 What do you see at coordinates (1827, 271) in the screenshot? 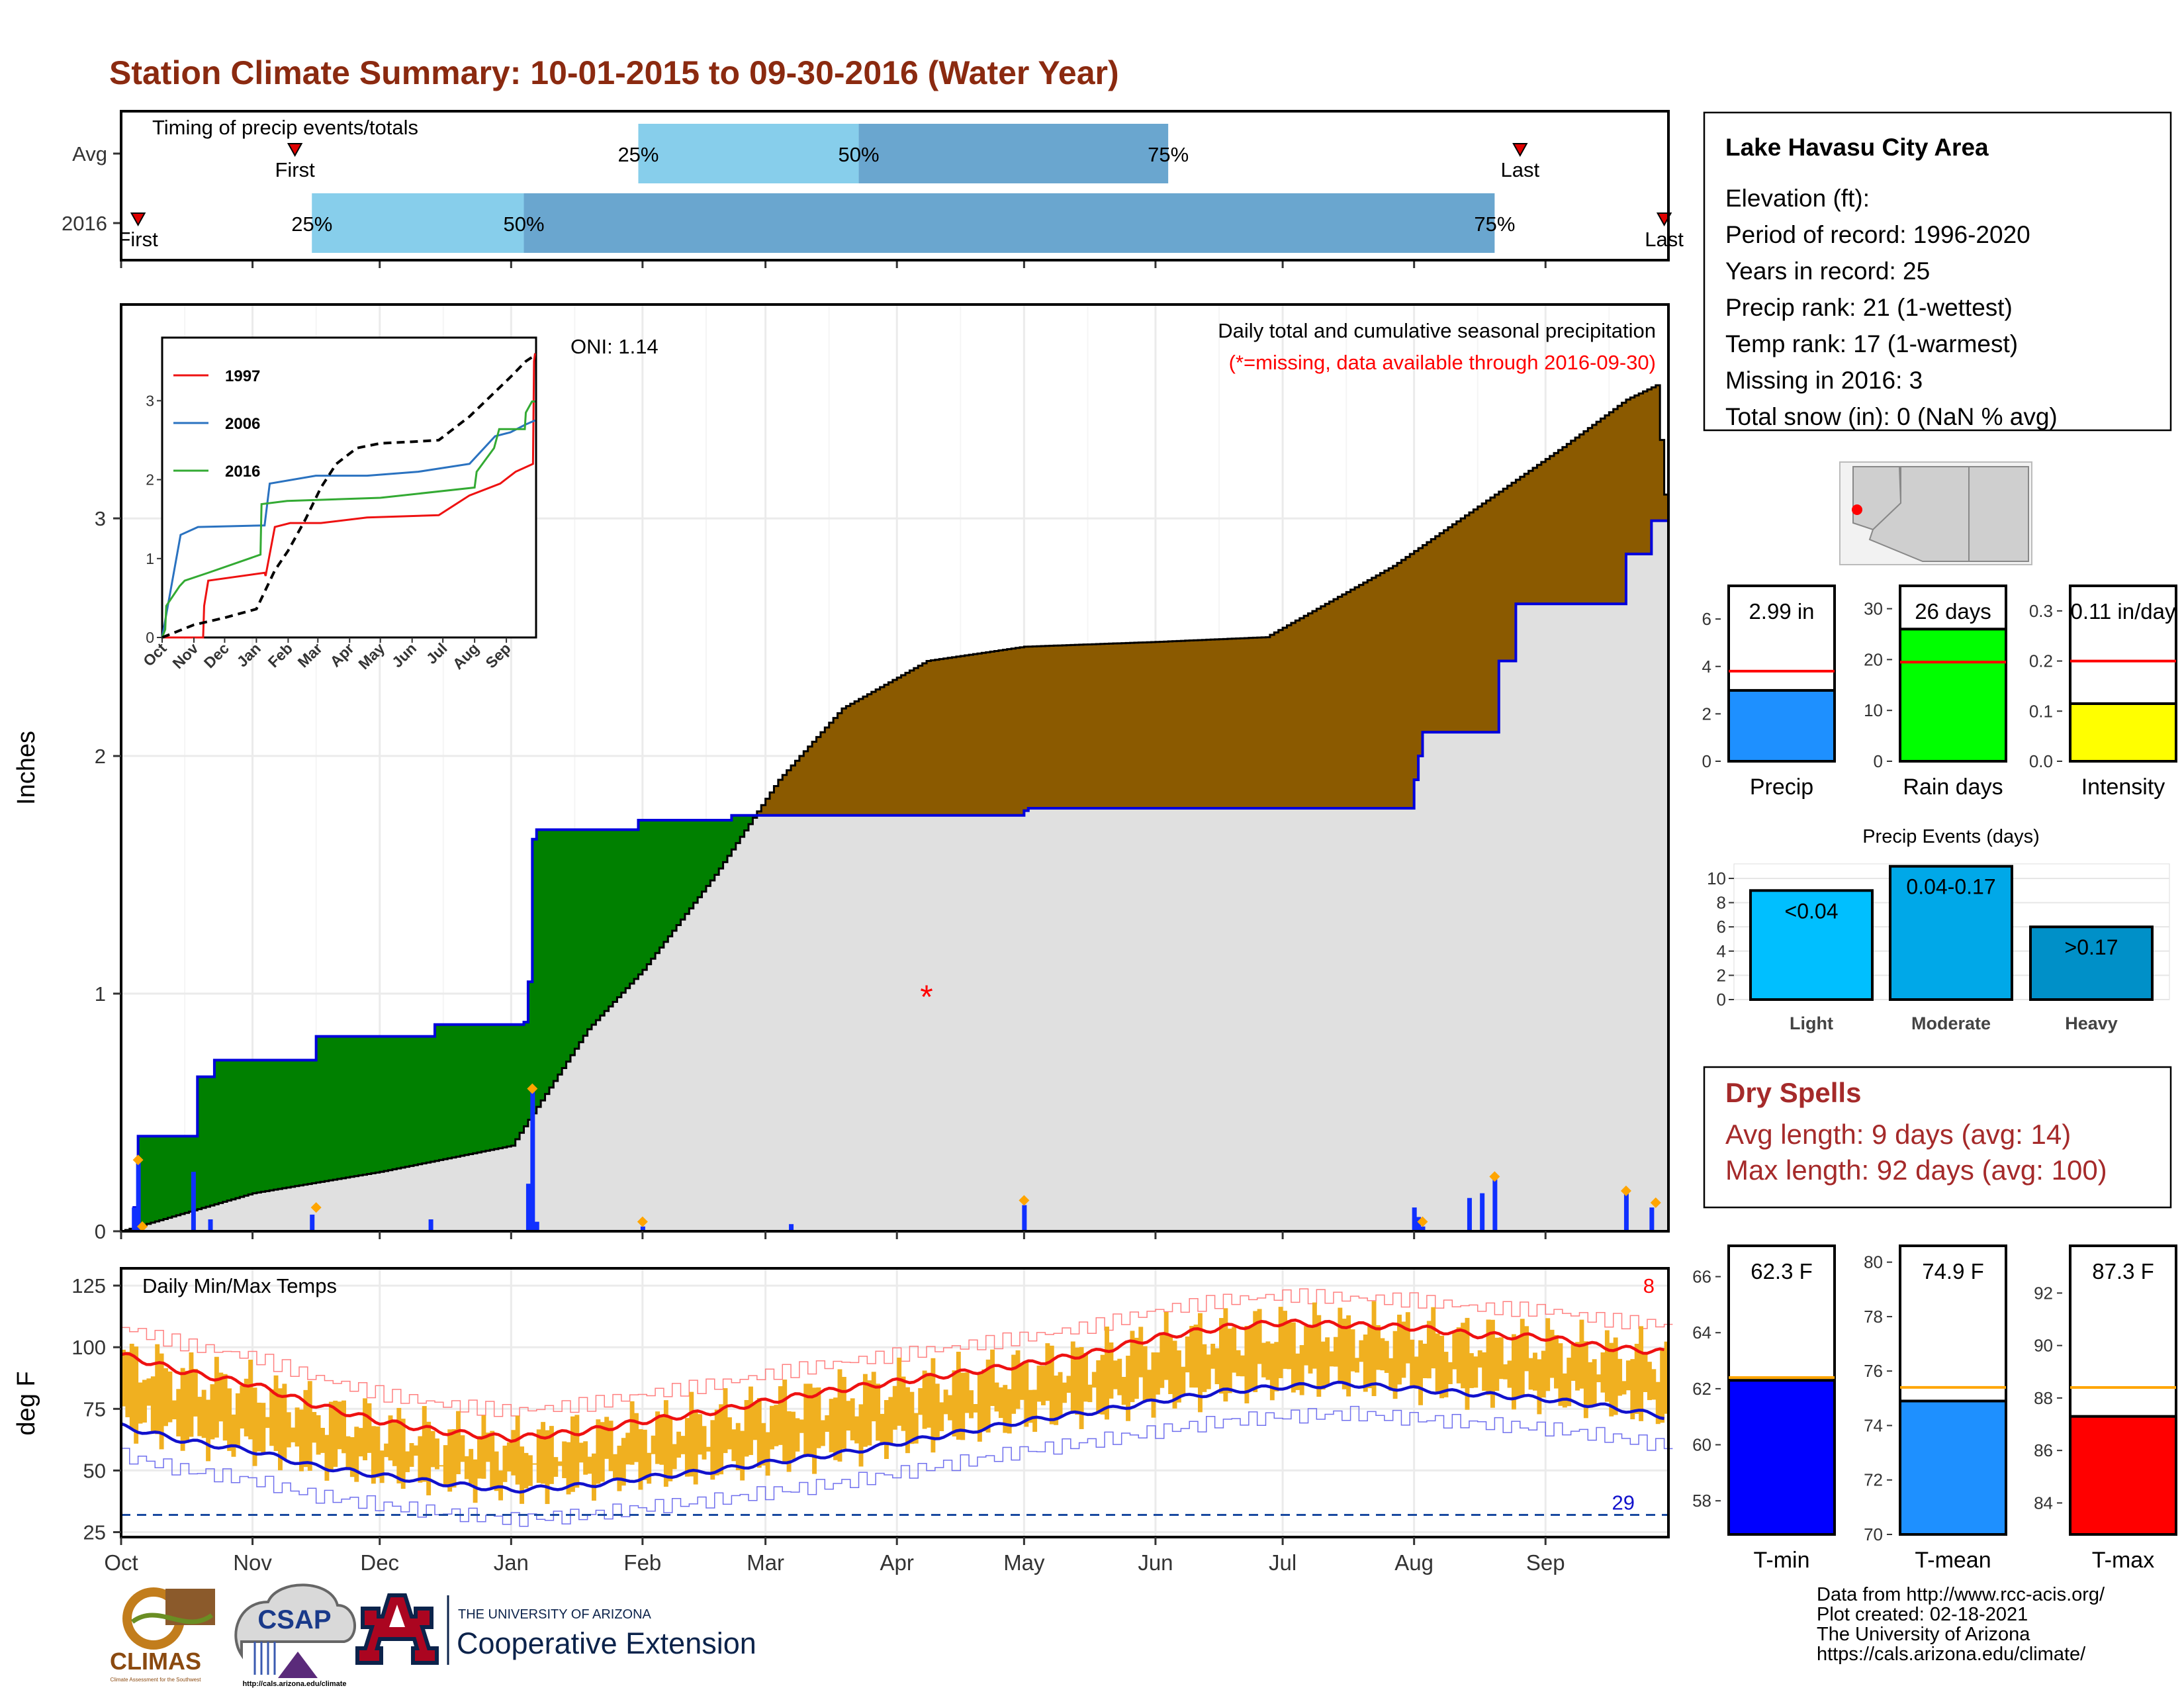
I see `station-line: Years in record: 25` at bounding box center [1827, 271].